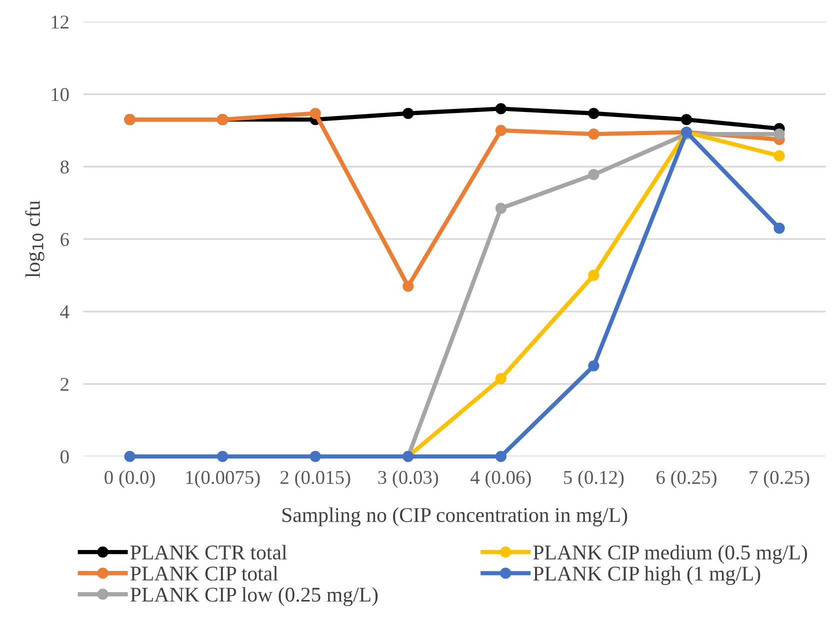  Describe the element at coordinates (60, 22) in the screenshot. I see `y-tick-label: 12` at that location.